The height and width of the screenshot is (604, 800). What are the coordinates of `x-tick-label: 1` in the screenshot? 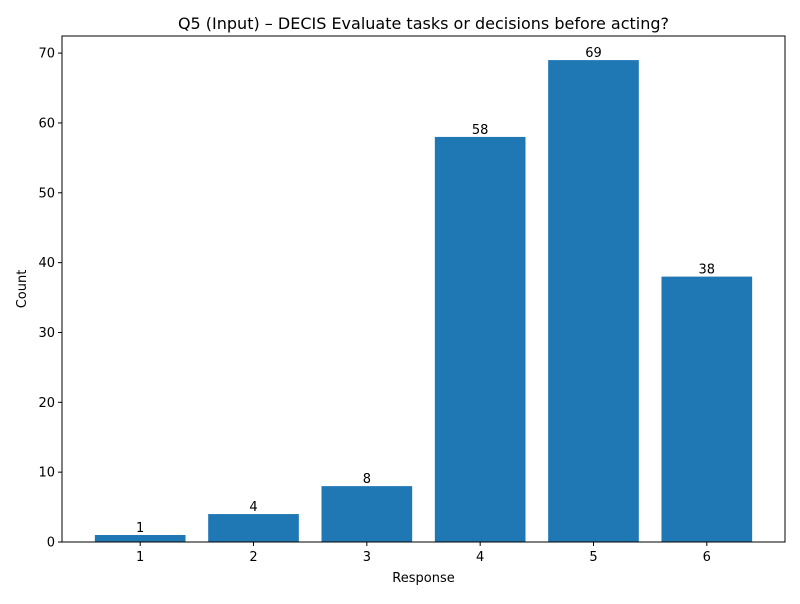 It's located at (140, 557).